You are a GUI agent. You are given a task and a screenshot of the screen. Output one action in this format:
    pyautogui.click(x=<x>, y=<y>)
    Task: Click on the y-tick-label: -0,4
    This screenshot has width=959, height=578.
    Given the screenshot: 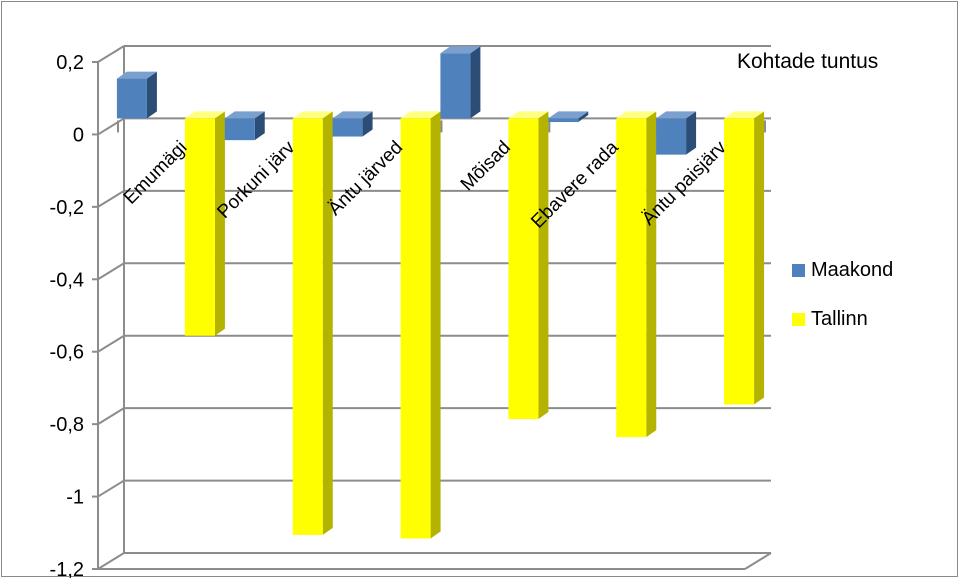 What is the action you would take?
    pyautogui.click(x=67, y=280)
    